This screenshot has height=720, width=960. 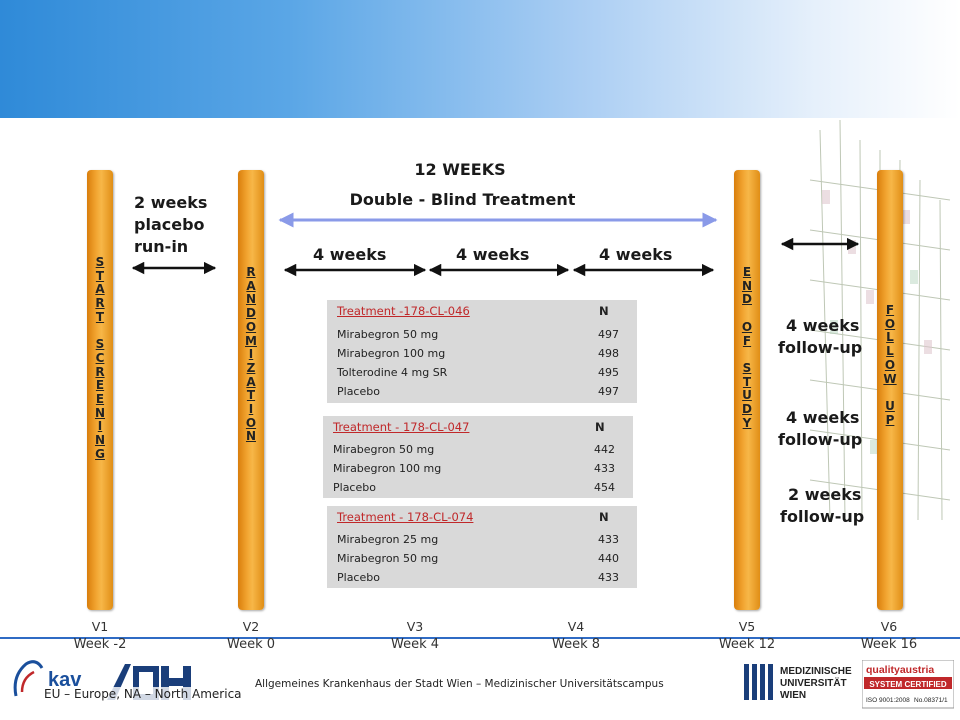 What do you see at coordinates (403, 311) in the screenshot?
I see `table-046-title: Treatment -178-CL-046` at bounding box center [403, 311].